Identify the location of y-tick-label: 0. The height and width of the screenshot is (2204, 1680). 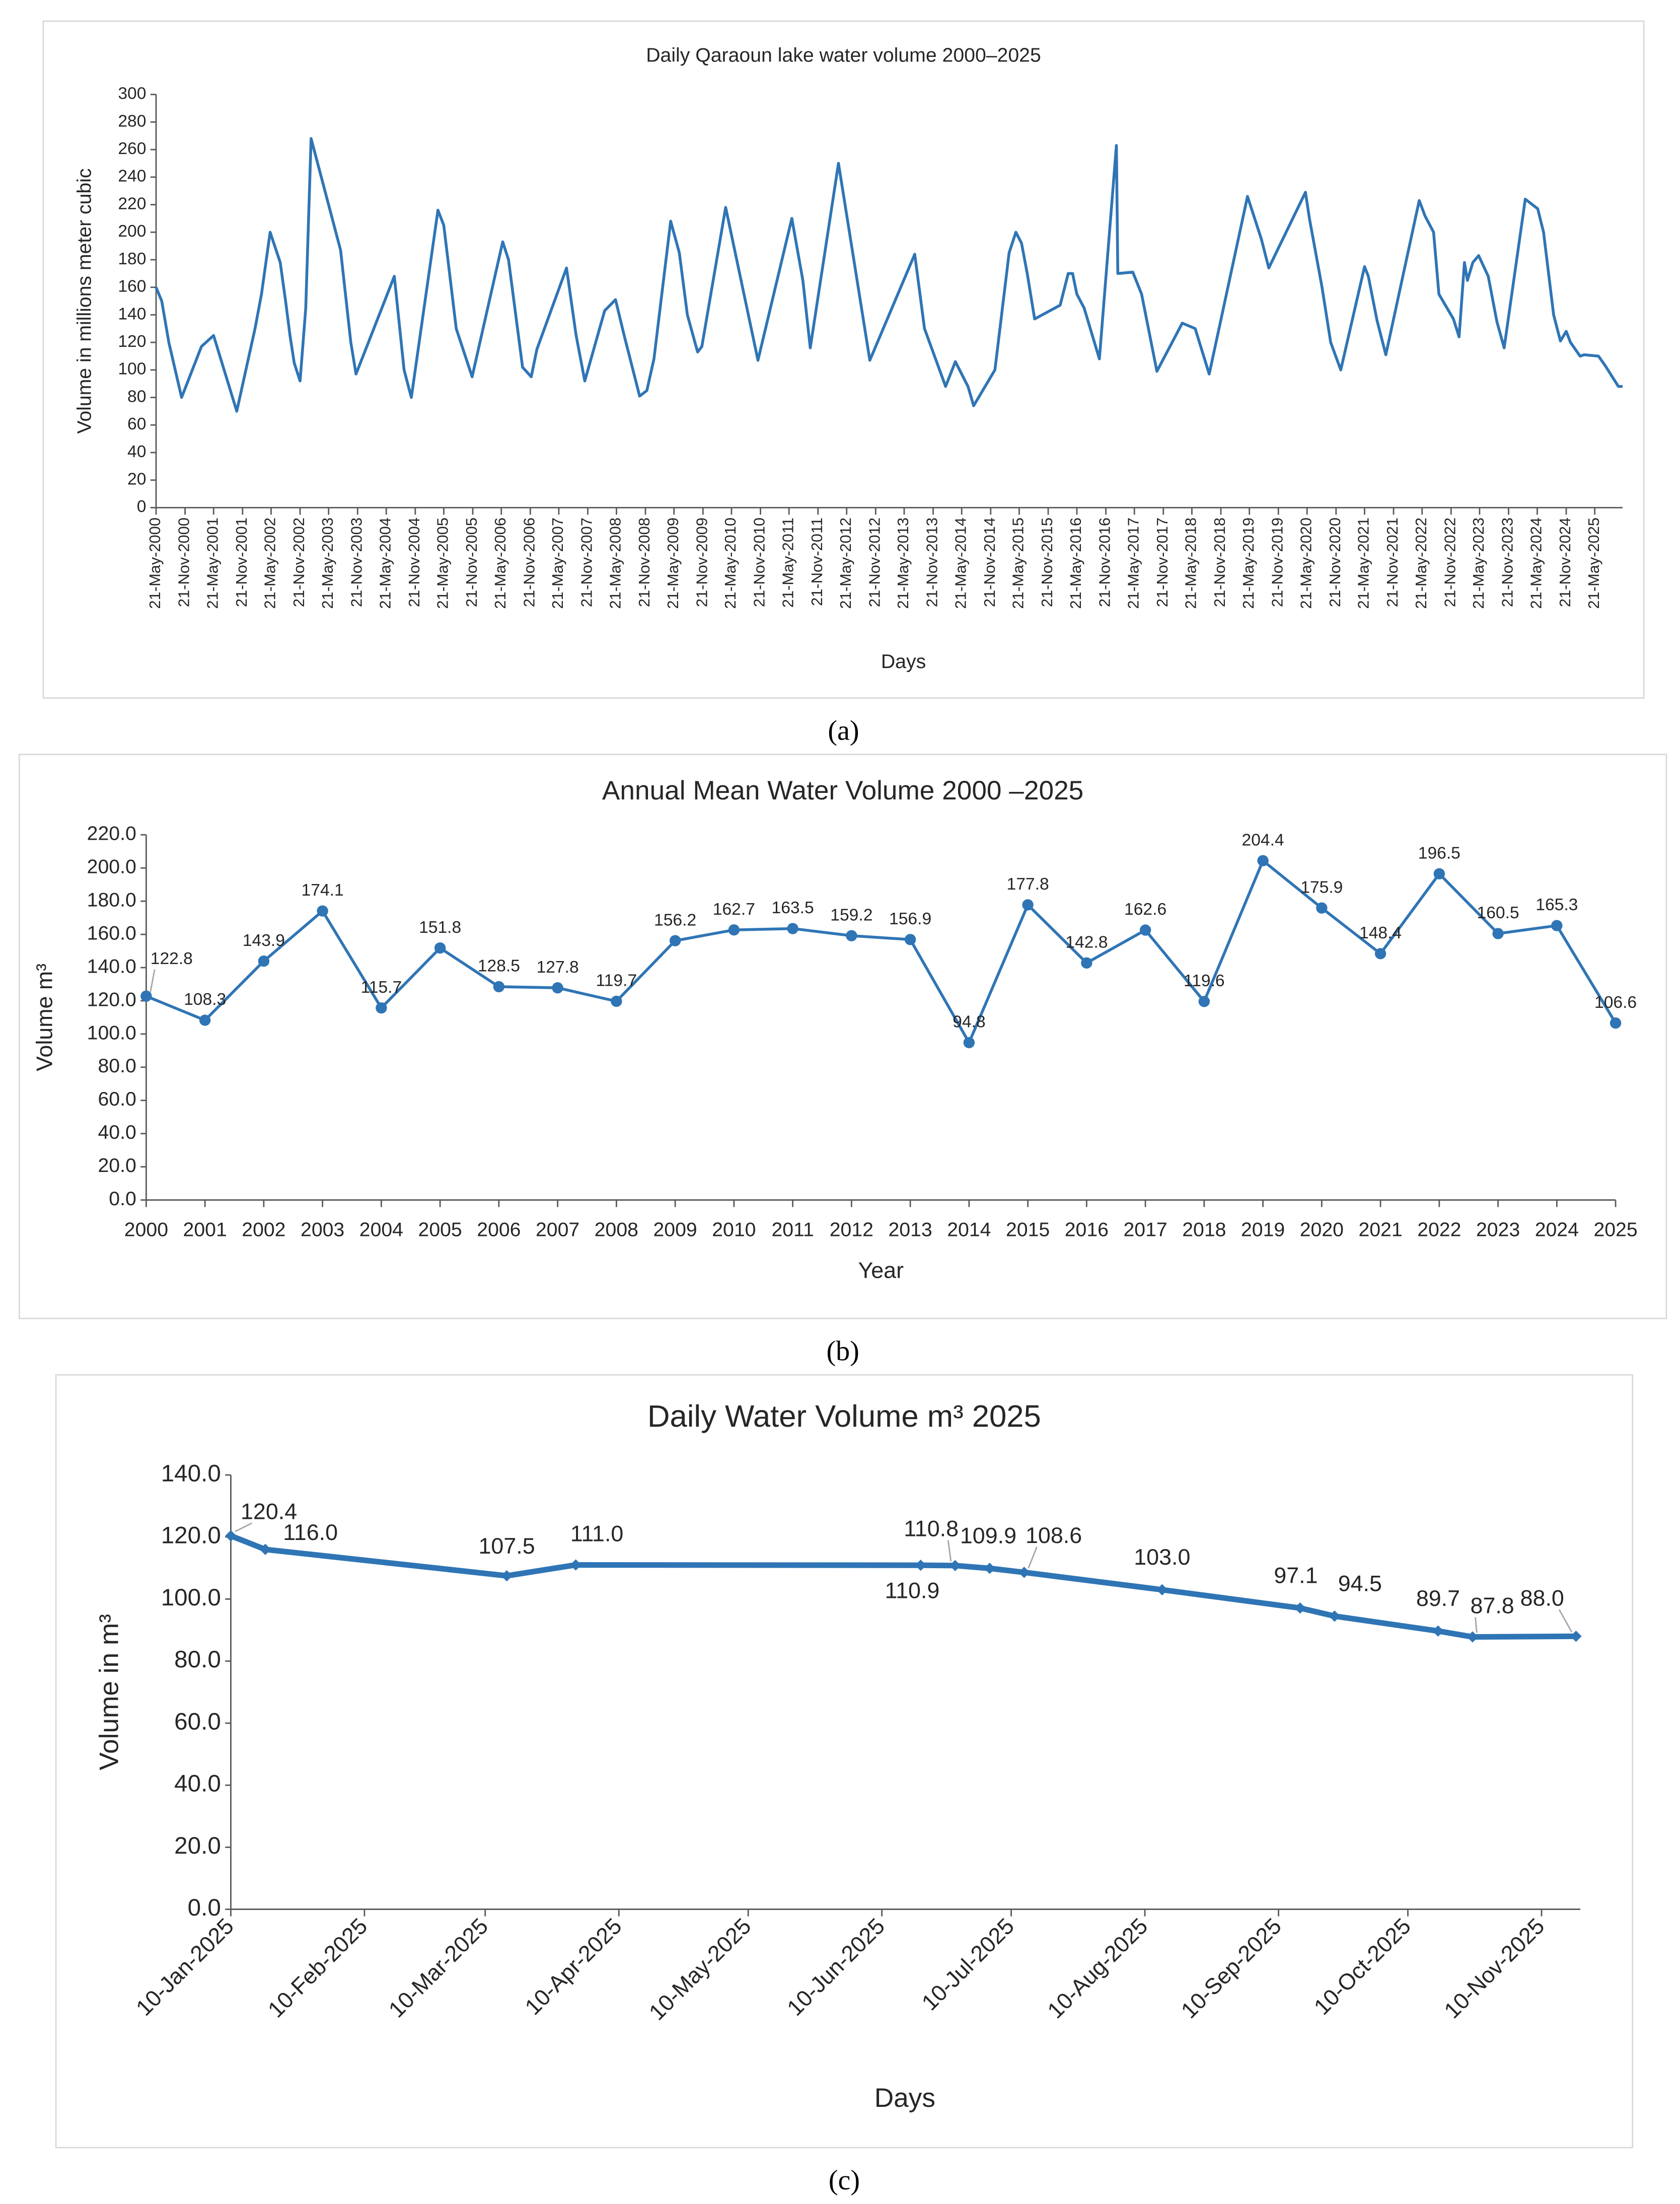
(142, 507).